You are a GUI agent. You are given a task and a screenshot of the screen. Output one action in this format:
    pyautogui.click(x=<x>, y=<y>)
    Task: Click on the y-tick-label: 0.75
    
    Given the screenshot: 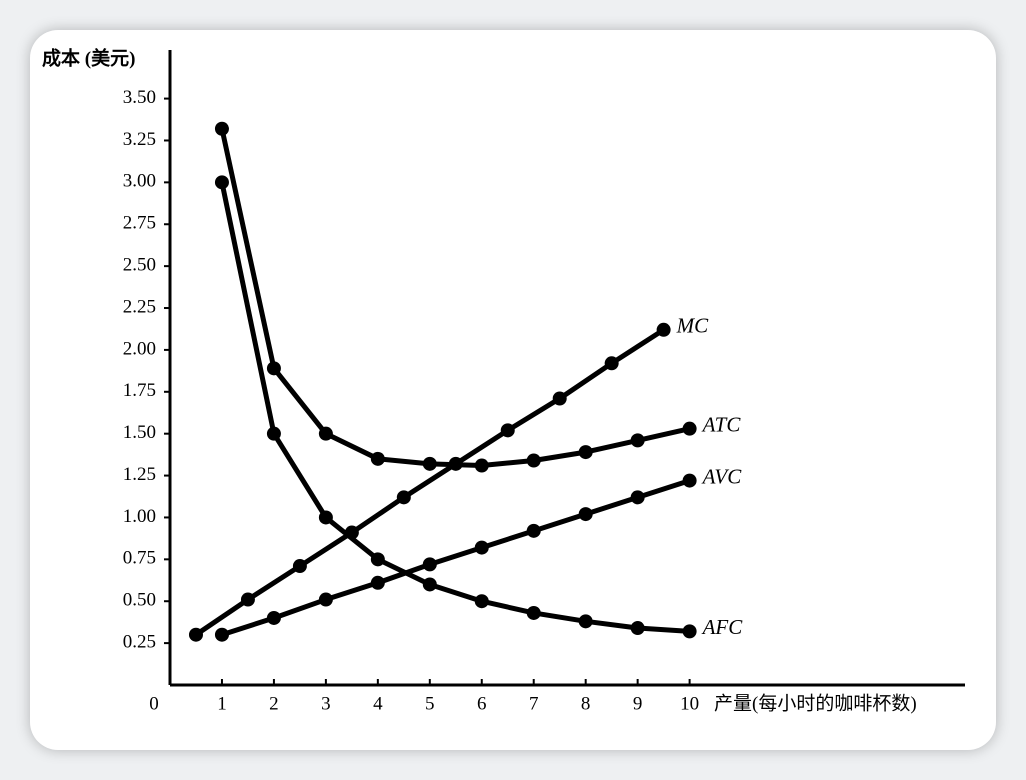 What is the action you would take?
    pyautogui.click(x=139, y=558)
    